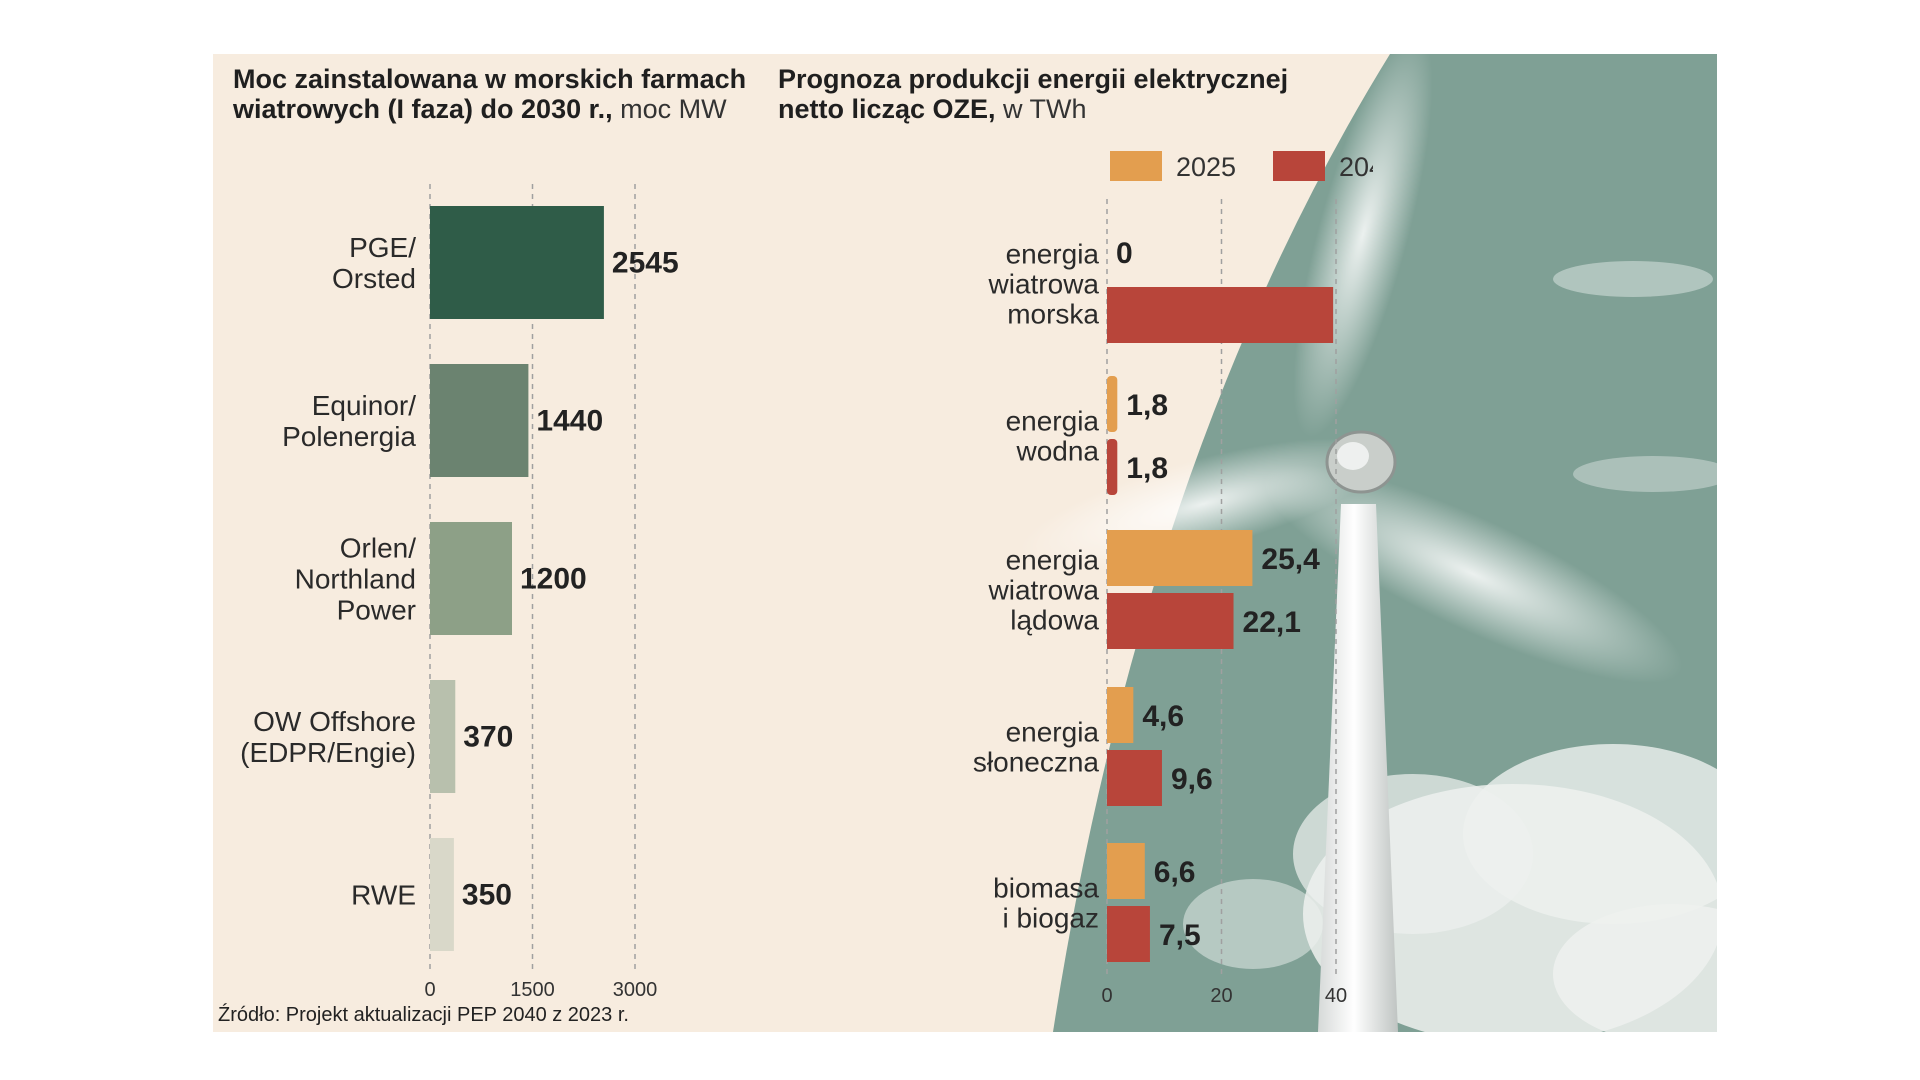  Describe the element at coordinates (374, 278) in the screenshot. I see `left-category-label: Orsted` at that location.